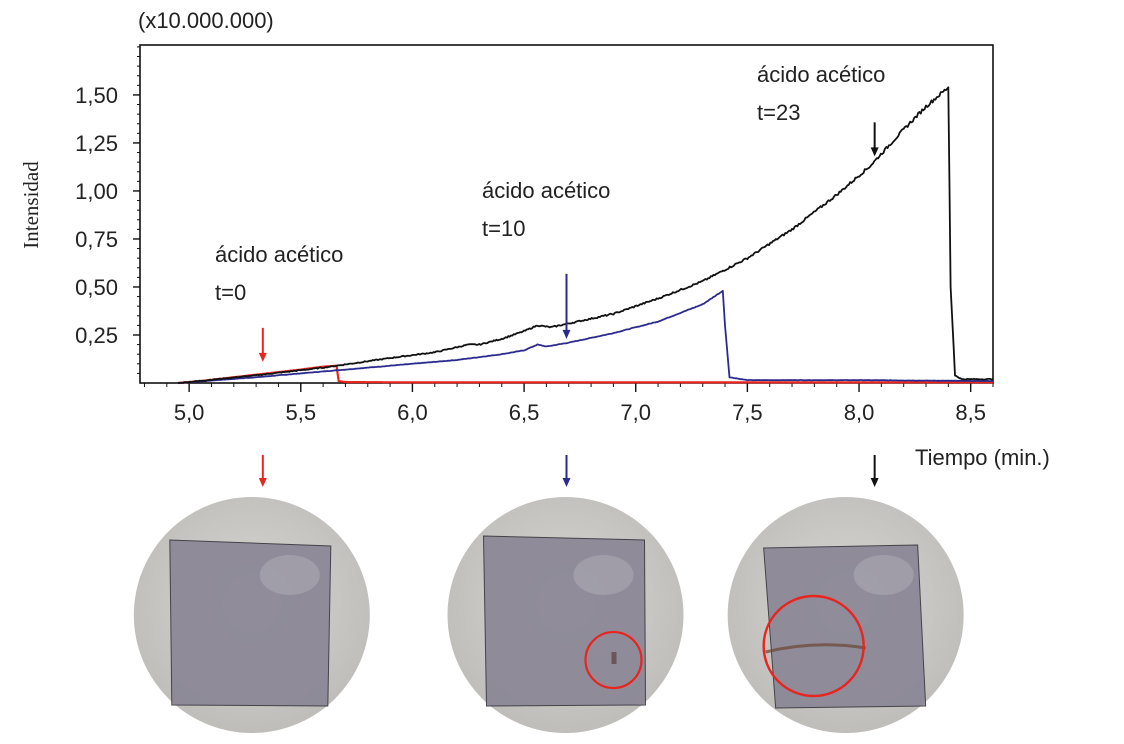 The width and height of the screenshot is (1124, 744). I want to click on x-tick-label: 5,0, so click(189, 412).